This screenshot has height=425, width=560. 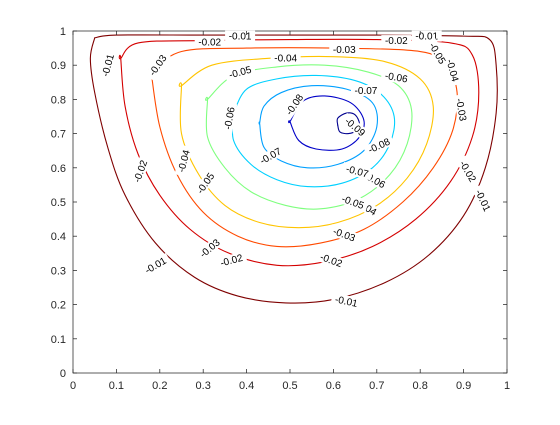 I want to click on y-tick-label: 0.8, so click(x=58, y=100).